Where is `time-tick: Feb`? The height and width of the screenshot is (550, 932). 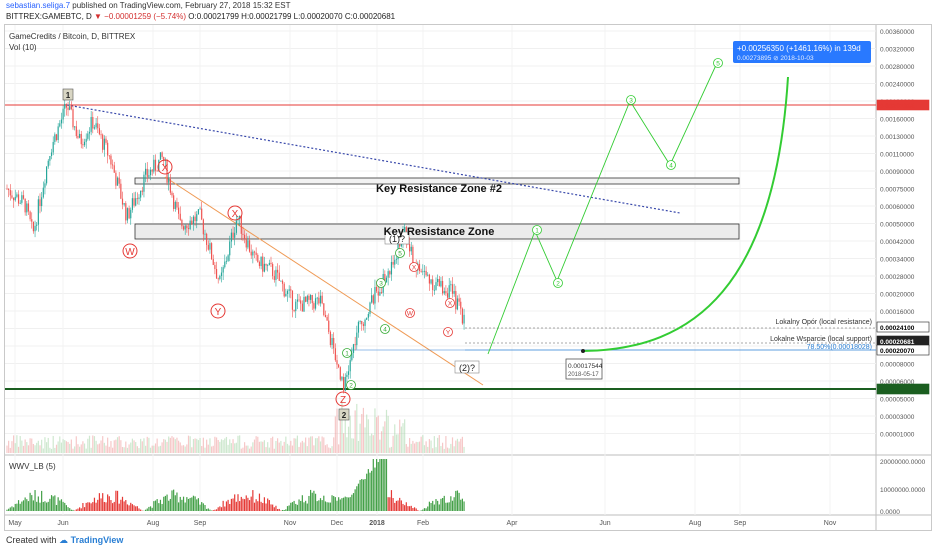
time-tick: Feb is located at coordinates (423, 523).